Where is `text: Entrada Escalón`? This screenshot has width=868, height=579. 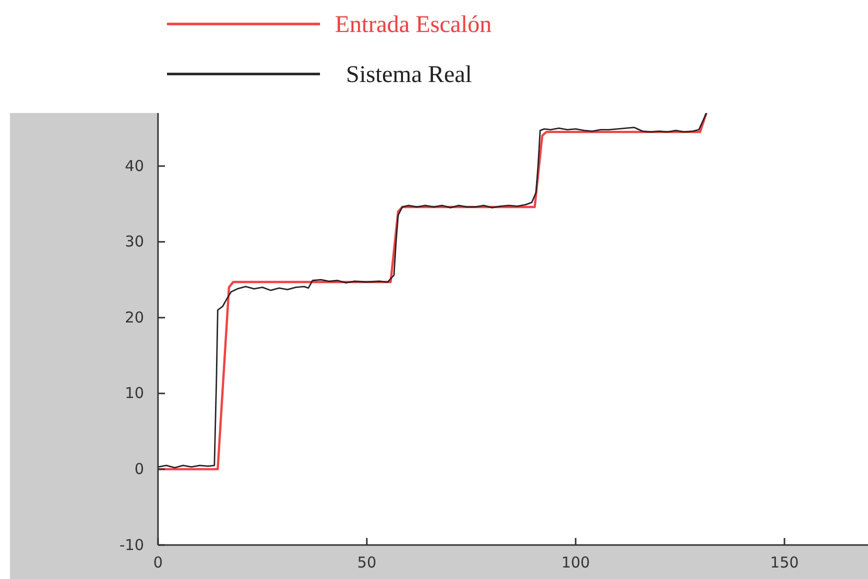
text: Entrada Escalón is located at coordinates (413, 25).